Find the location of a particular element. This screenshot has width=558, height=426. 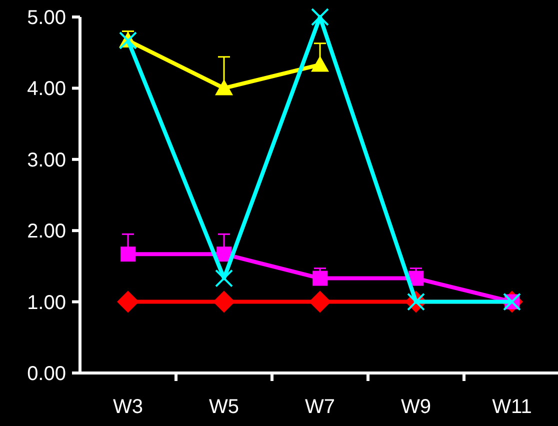

x-tick-label: W7 is located at coordinates (320, 407).